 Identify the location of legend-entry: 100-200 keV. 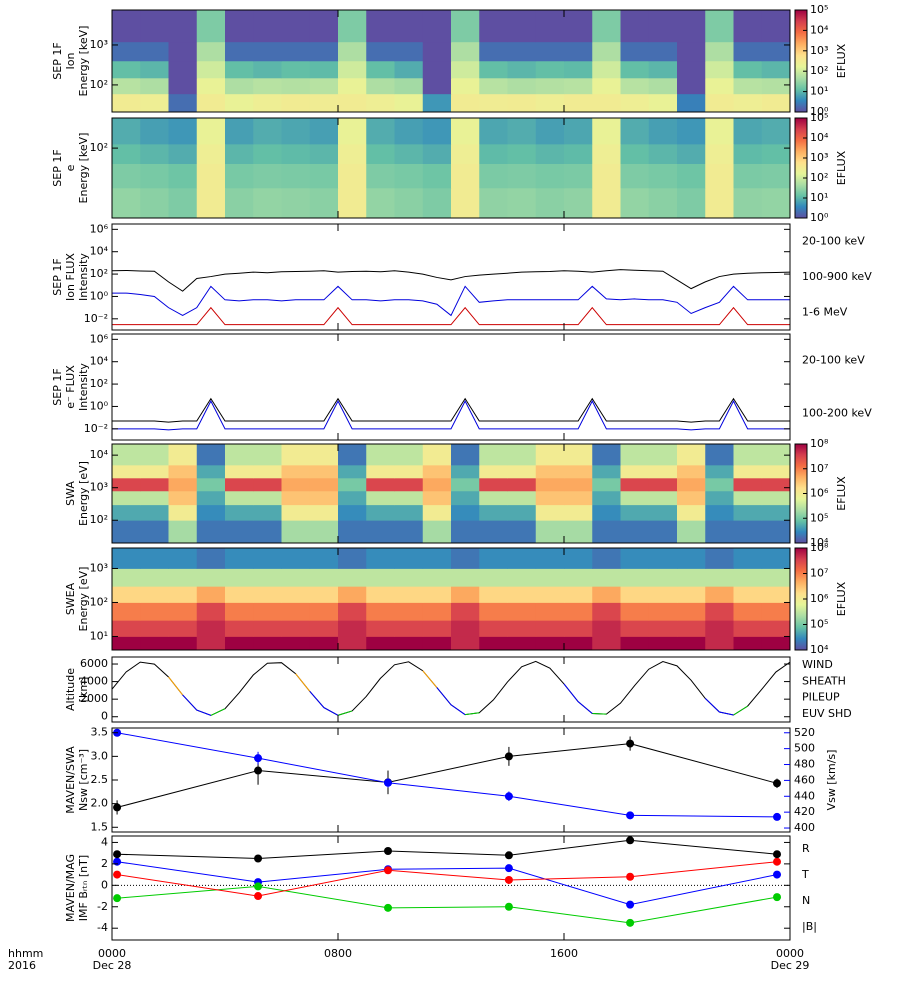
(837, 413).